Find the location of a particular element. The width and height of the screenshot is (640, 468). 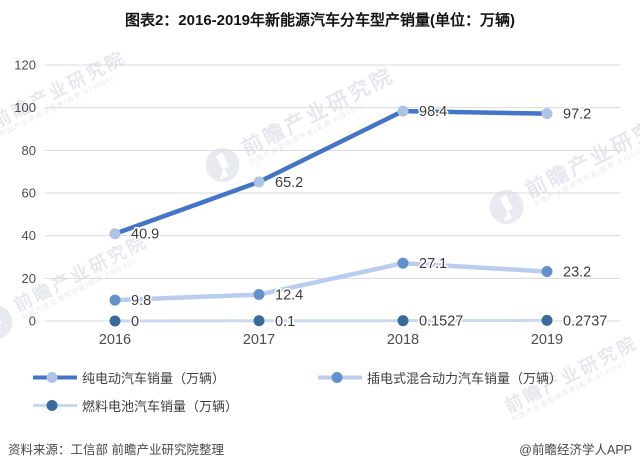

data-source-note: 资料来源：工信部 前瞻产业研究院整理 is located at coordinates (116, 450).